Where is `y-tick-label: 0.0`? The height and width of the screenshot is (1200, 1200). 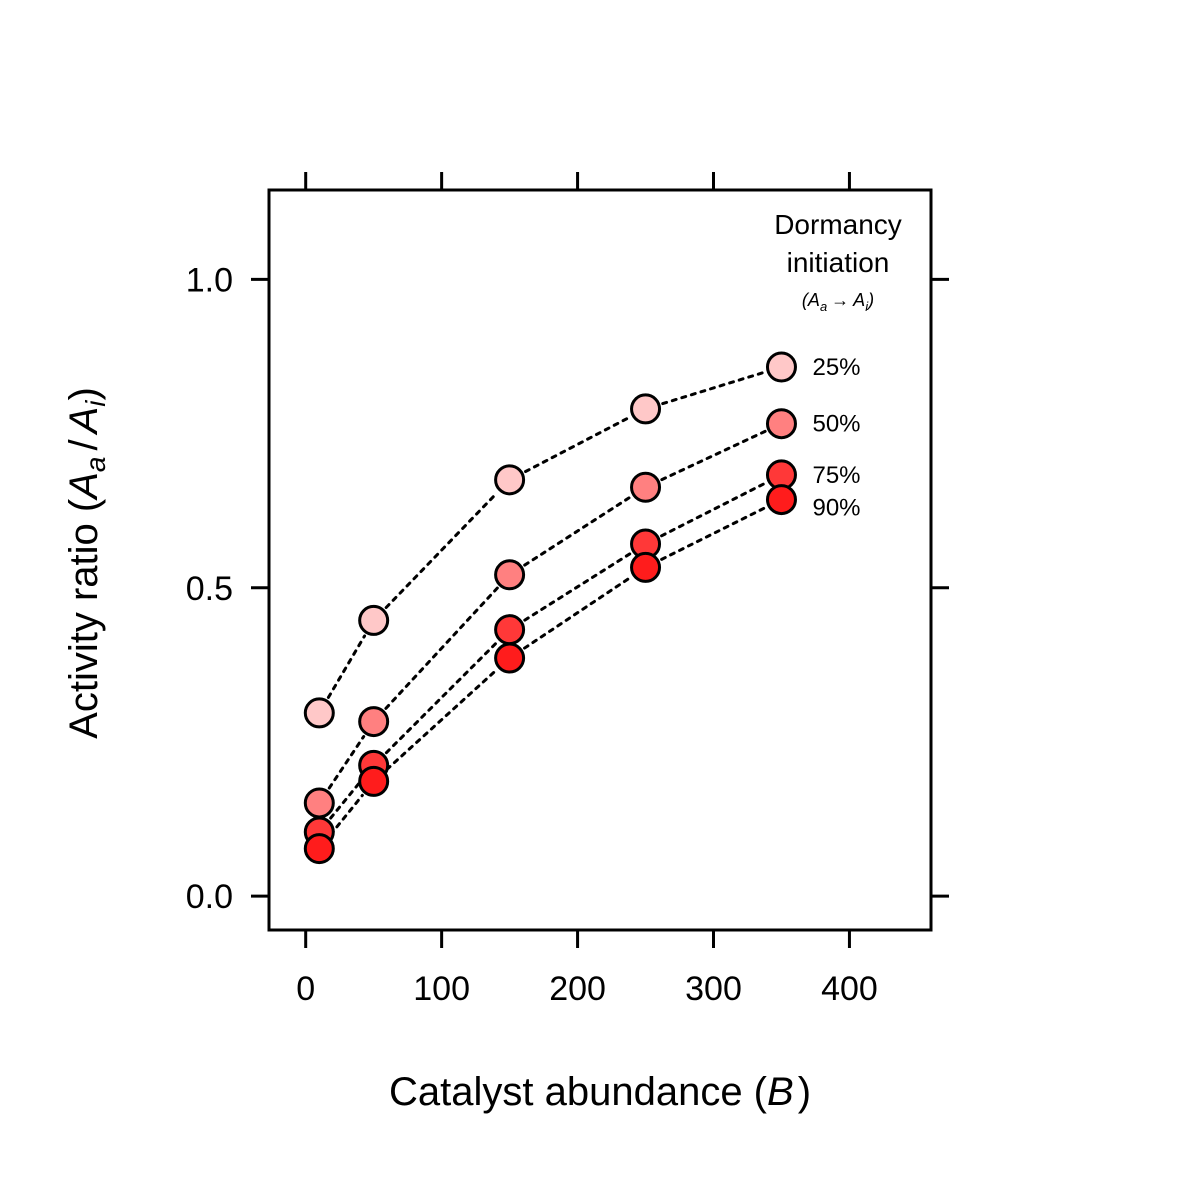 y-tick-label: 0.0 is located at coordinates (209, 897).